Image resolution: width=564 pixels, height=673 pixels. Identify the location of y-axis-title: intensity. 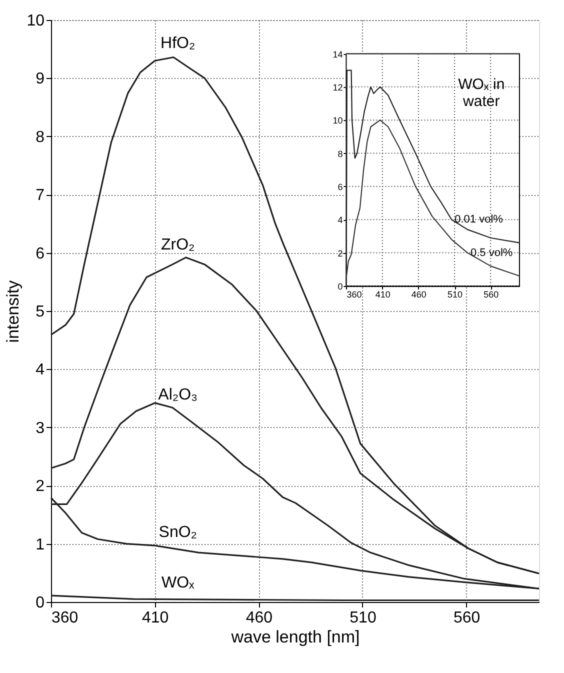
(13, 311).